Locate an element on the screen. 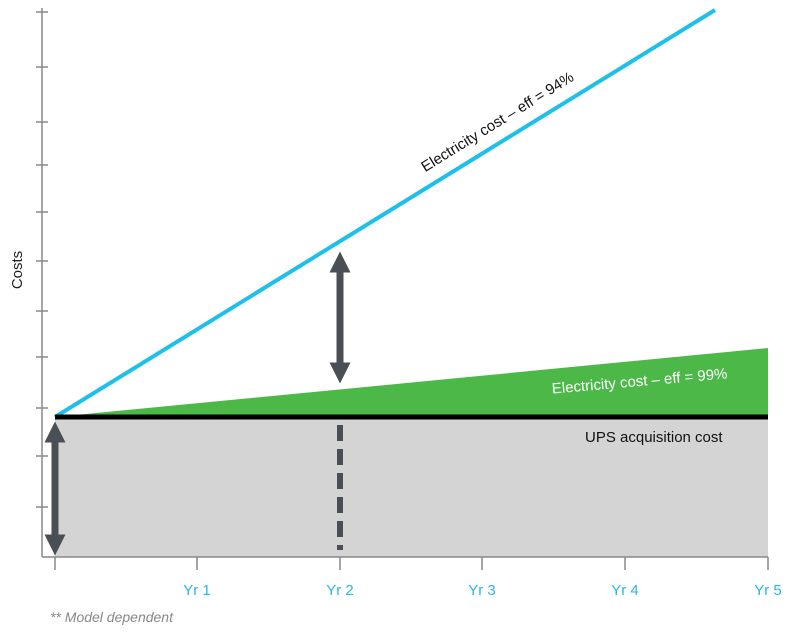 The height and width of the screenshot is (634, 796). x-label: Yr 4 is located at coordinates (625, 590).